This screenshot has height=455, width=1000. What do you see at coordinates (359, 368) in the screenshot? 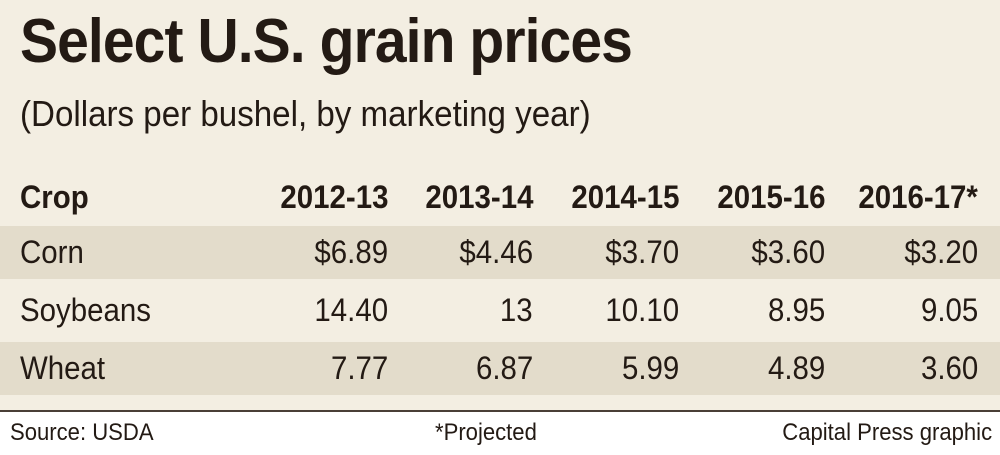
I see `table-cell: 7.77` at bounding box center [359, 368].